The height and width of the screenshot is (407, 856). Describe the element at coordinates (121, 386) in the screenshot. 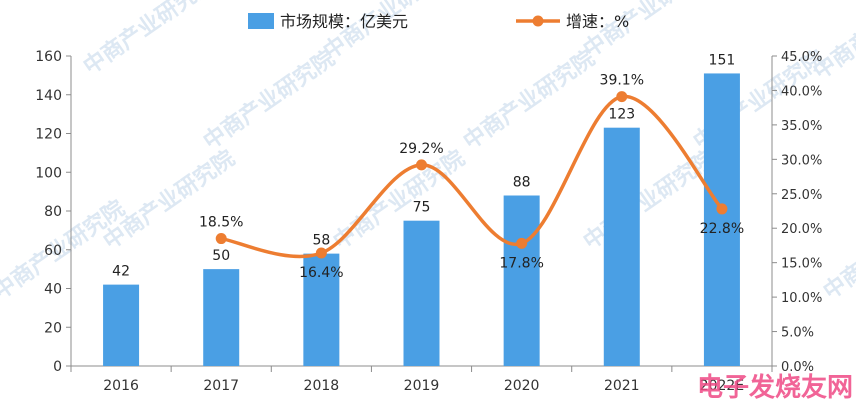

I see `x-tick-label: 2016` at that location.